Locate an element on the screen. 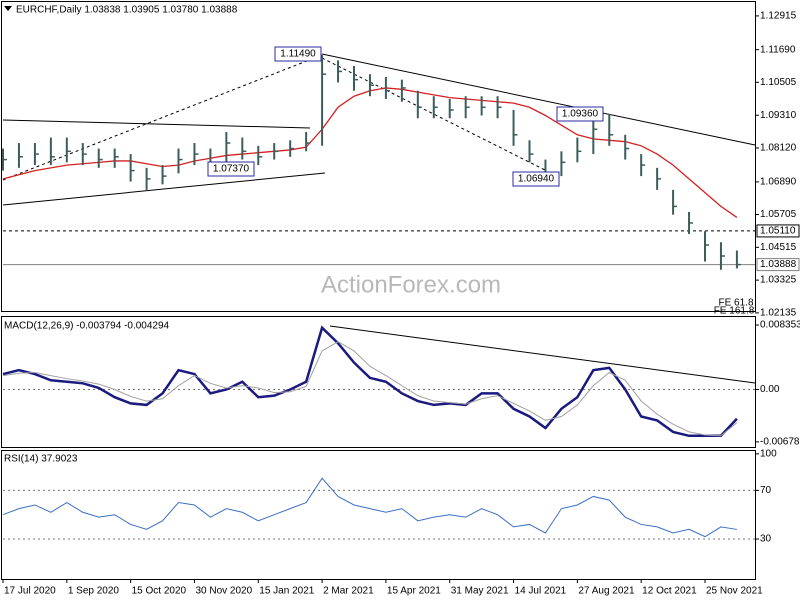 The height and width of the screenshot is (600, 800). x-tick-label: 15 Jan 2021 is located at coordinates (286, 591).